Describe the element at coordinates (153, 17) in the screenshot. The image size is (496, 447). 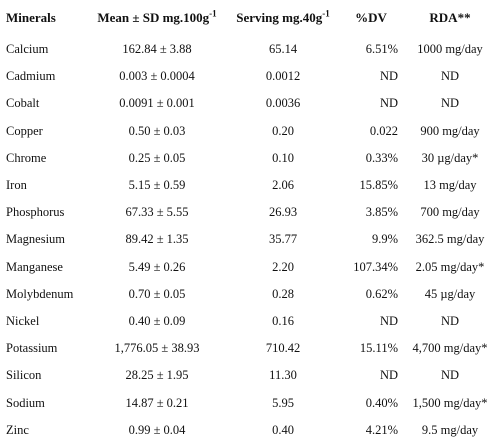
I see `header-mean-sd-label: Mean ± SD mg.100g` at that location.